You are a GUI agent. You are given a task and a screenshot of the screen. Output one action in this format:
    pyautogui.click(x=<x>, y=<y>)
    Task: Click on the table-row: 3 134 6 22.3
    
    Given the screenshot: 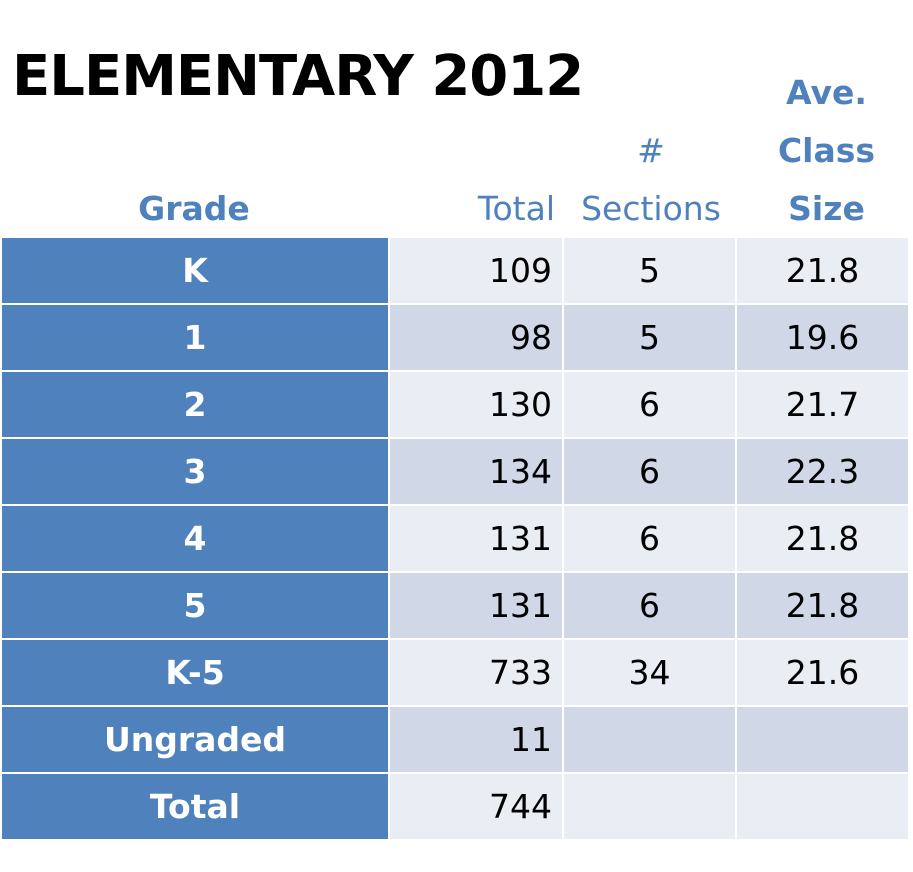 What is the action you would take?
    pyautogui.click(x=455, y=471)
    